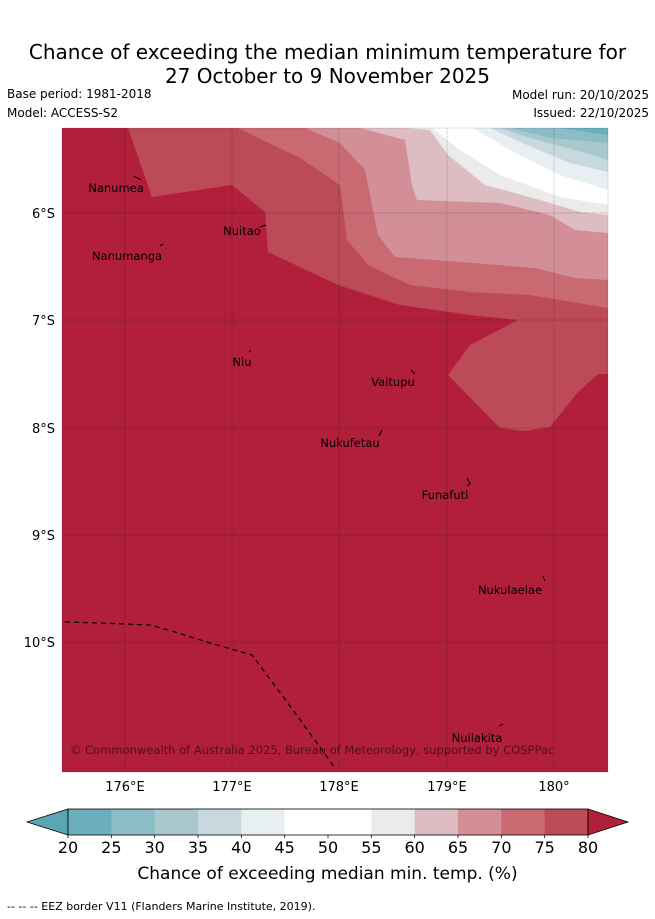 The height and width of the screenshot is (919, 655). I want to click on lon-tick-label: 180°, so click(553, 787).